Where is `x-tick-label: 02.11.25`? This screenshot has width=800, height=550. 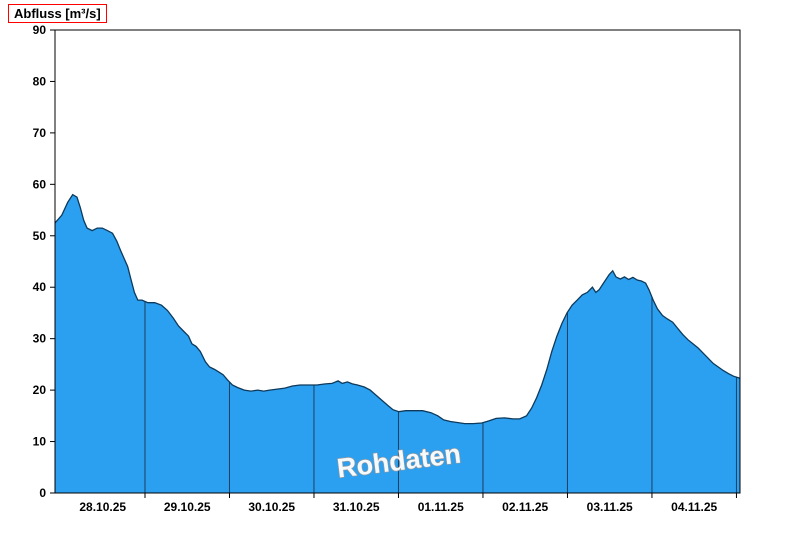 x-tick-label: 02.11.25 is located at coordinates (525, 507).